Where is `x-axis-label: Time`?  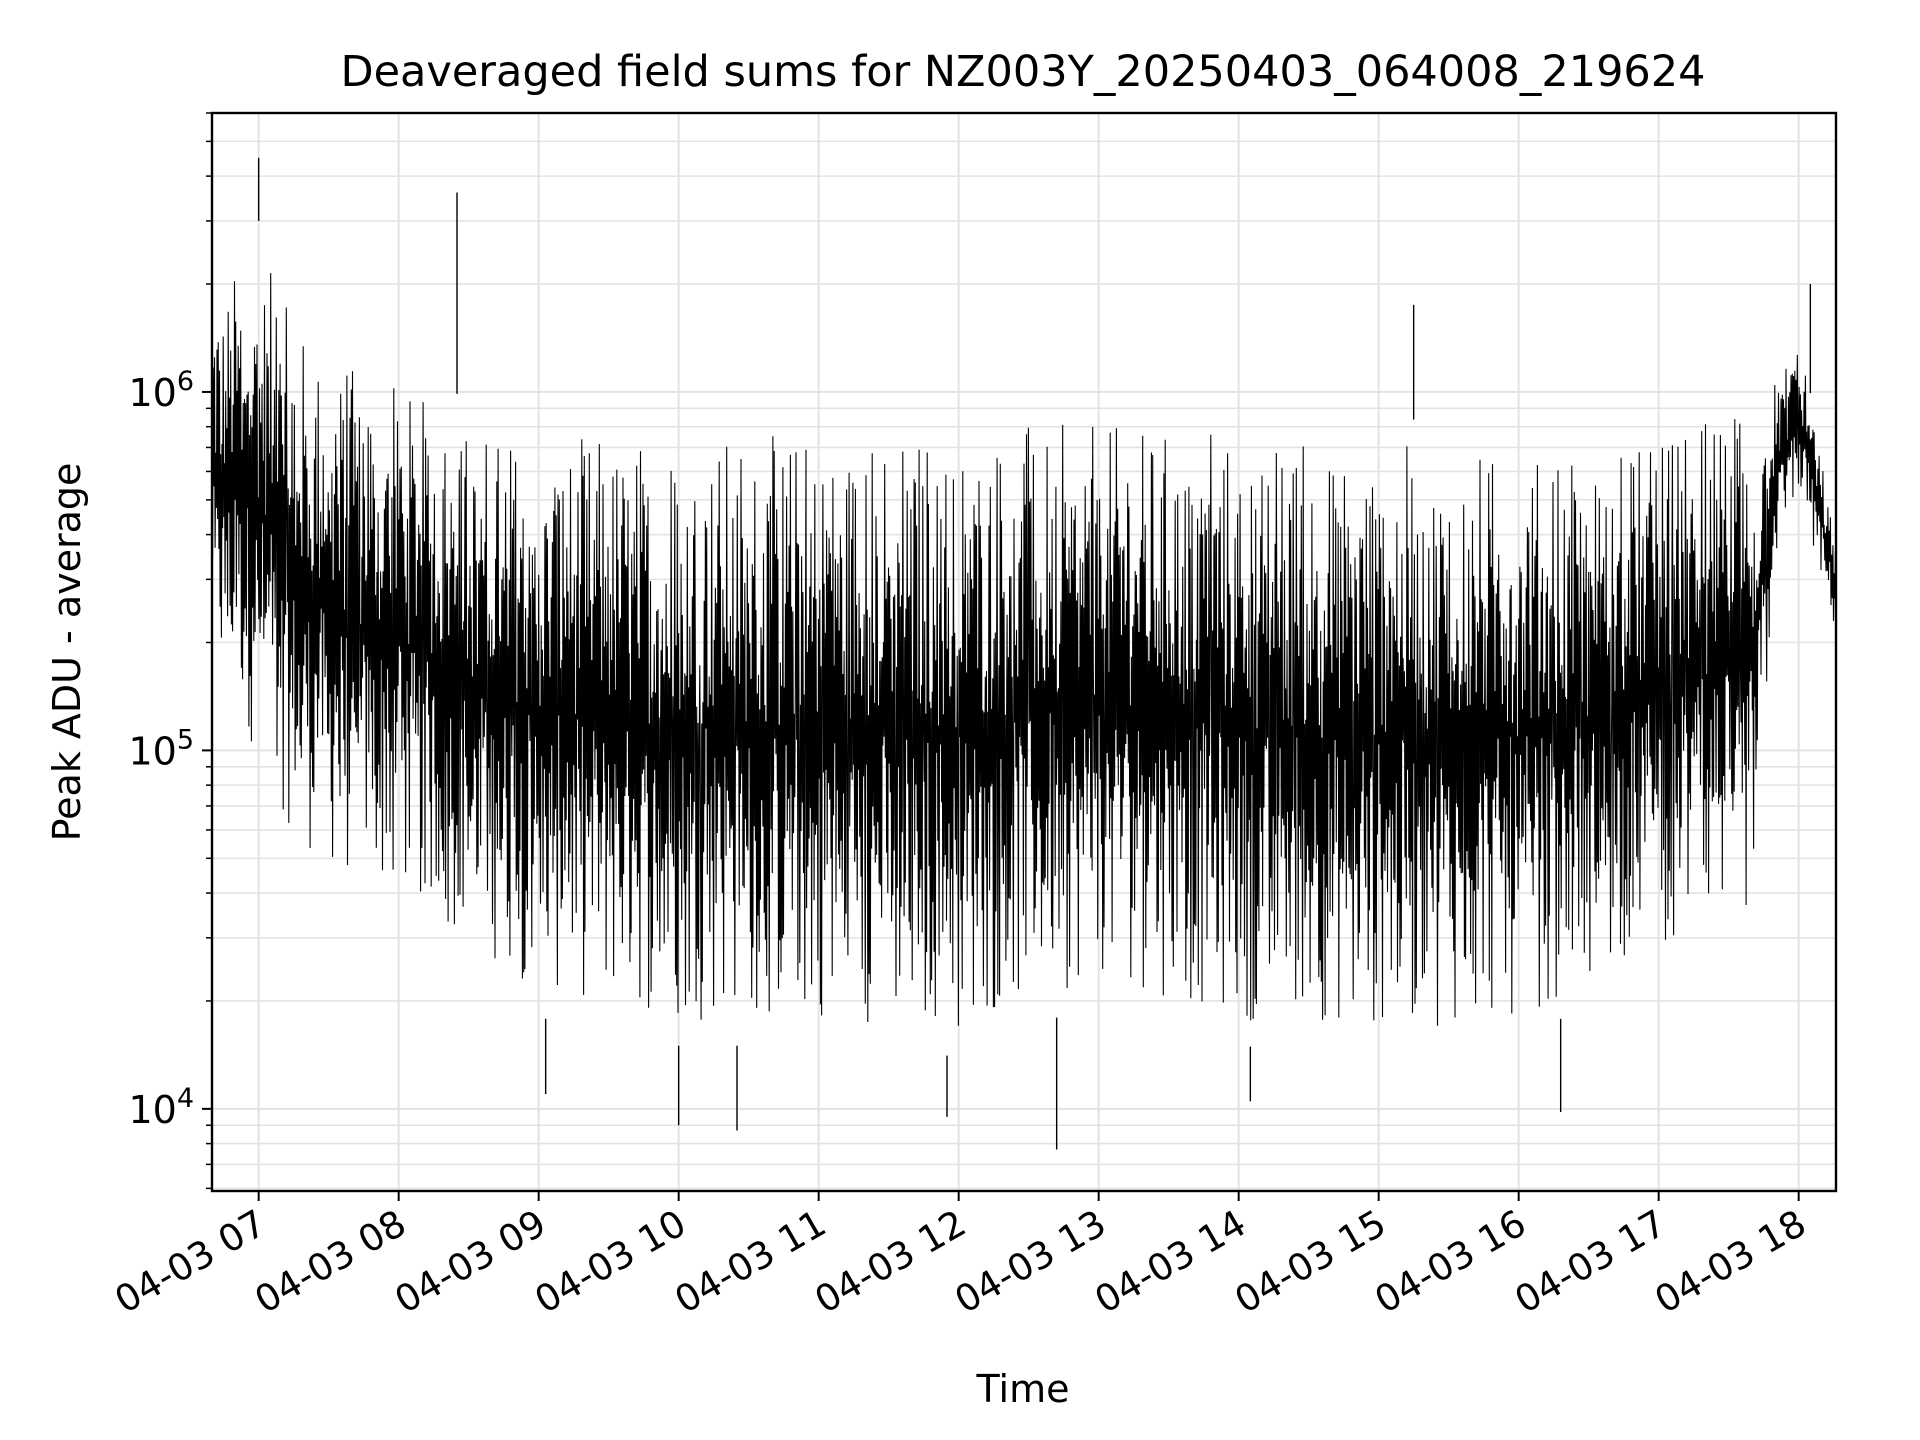
x-axis-label: Time is located at coordinates (1023, 1389).